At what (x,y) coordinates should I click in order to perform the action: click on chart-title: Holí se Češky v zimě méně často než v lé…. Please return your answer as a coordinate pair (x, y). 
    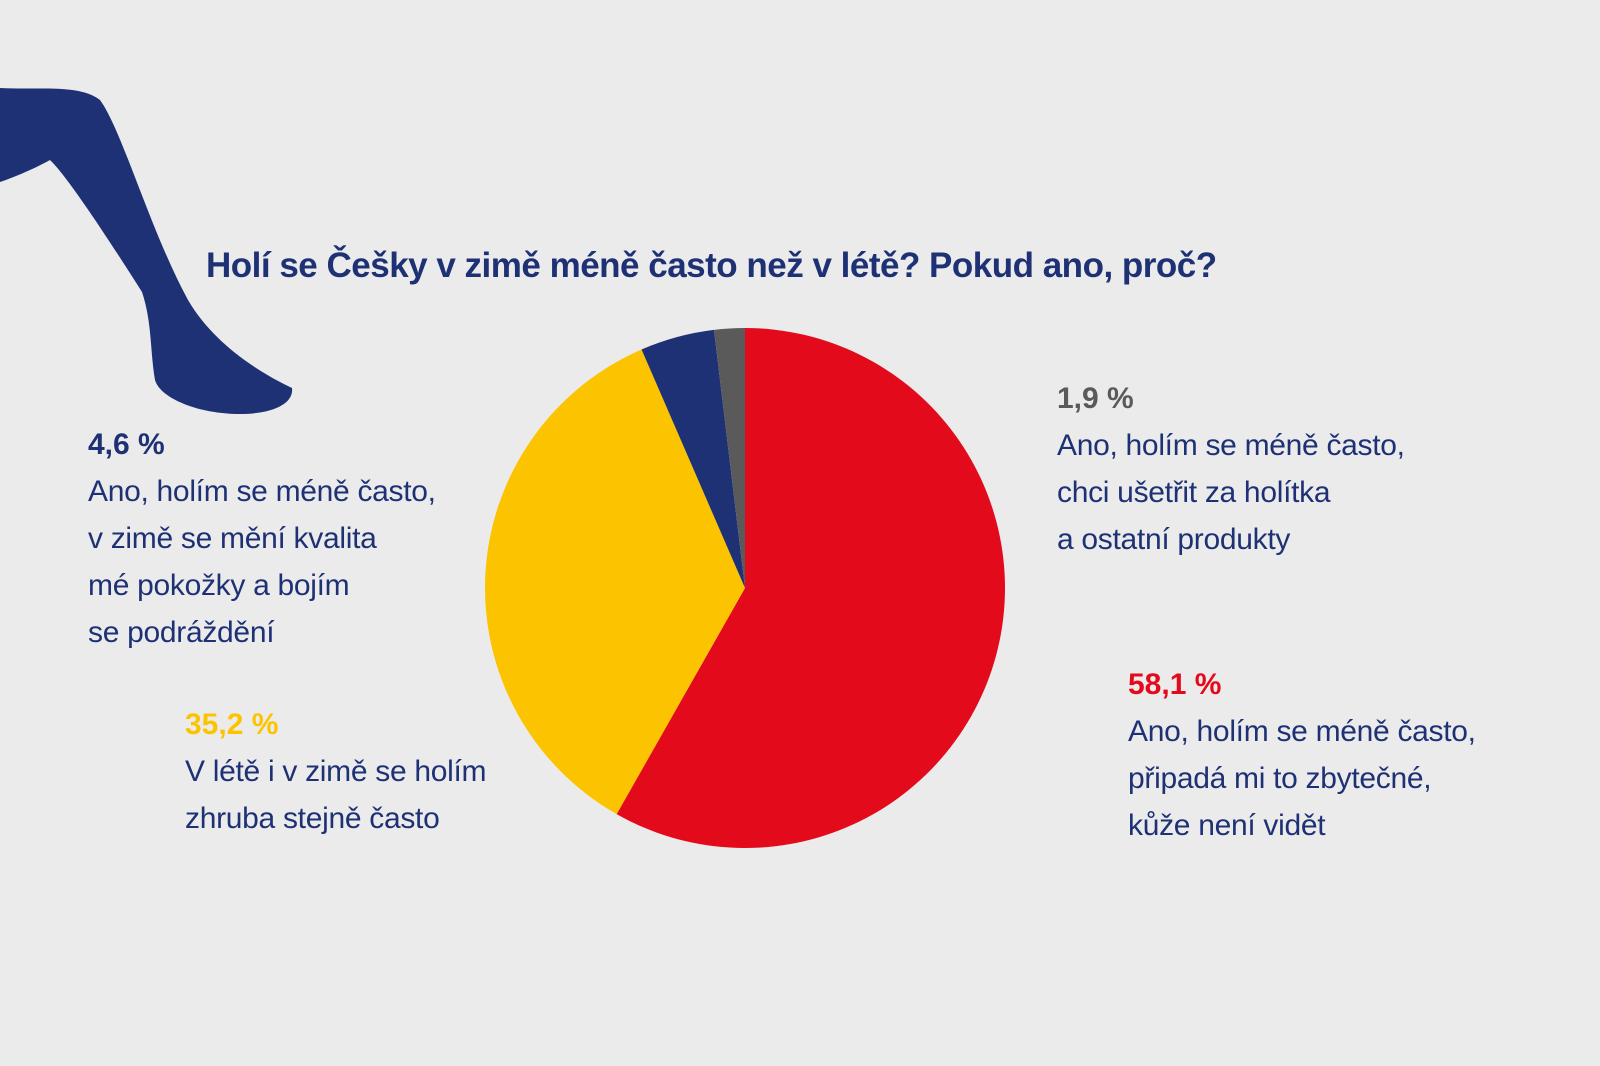
    Looking at the image, I should click on (711, 265).